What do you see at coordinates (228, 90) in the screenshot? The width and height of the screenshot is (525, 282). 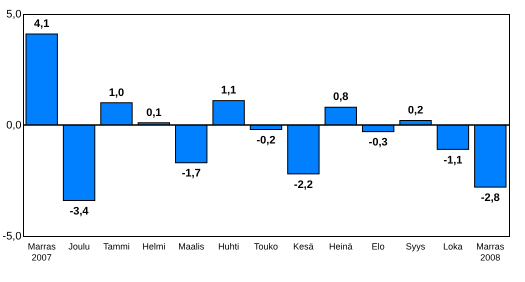 I see `data-label: 1,1` at bounding box center [228, 90].